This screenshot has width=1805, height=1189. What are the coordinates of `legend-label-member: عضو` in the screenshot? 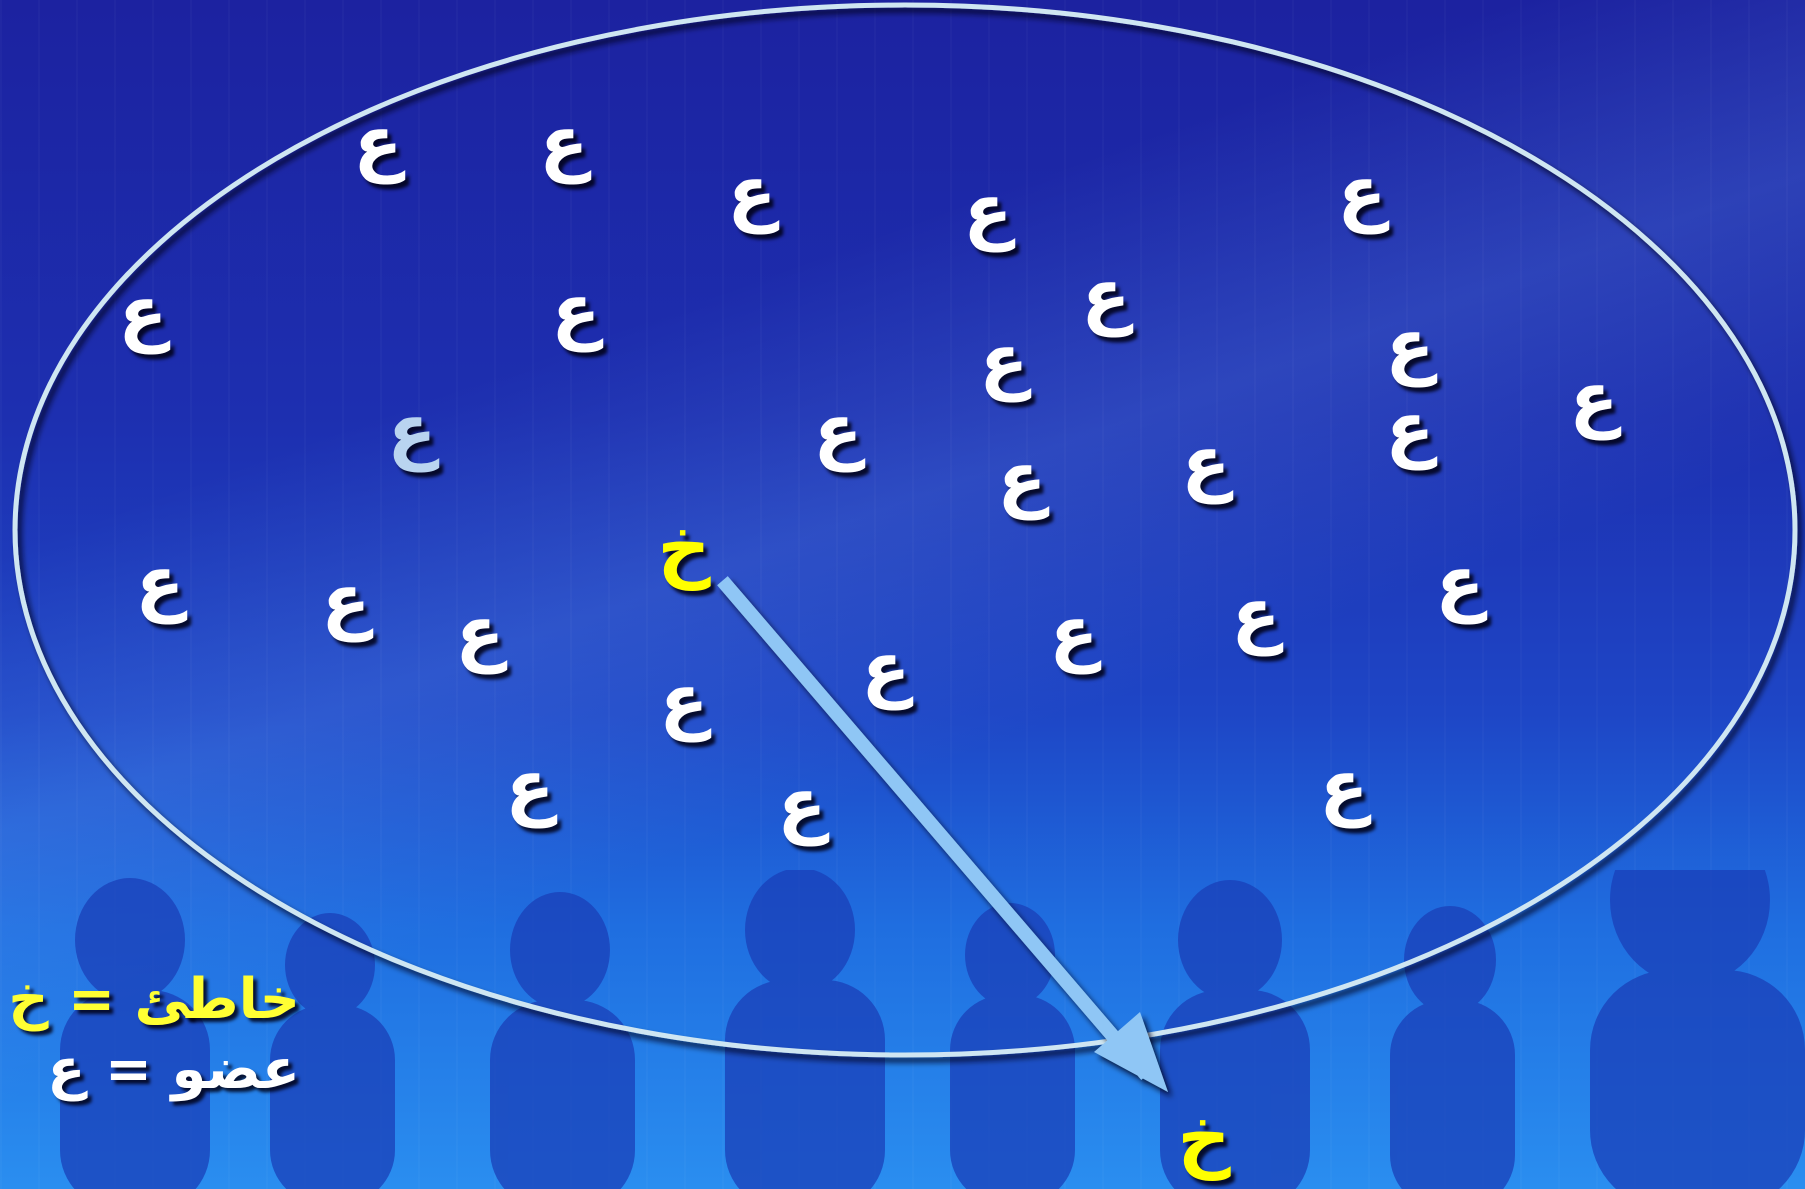 It's located at (235, 1069).